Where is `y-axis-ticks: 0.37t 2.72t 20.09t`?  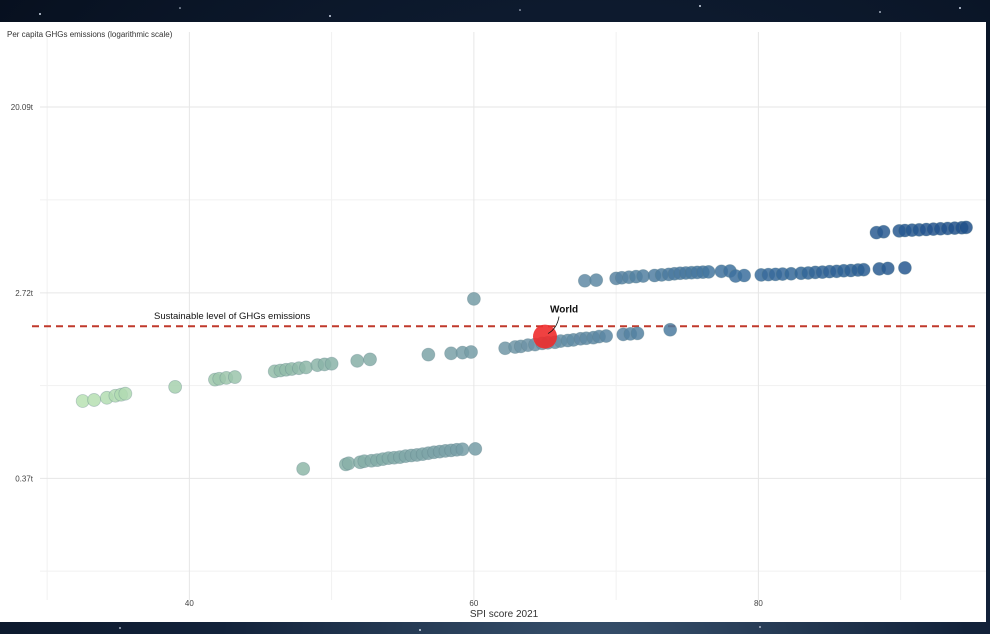 y-axis-ticks: 0.37t 2.72t 20.09t is located at coordinates (22, 293).